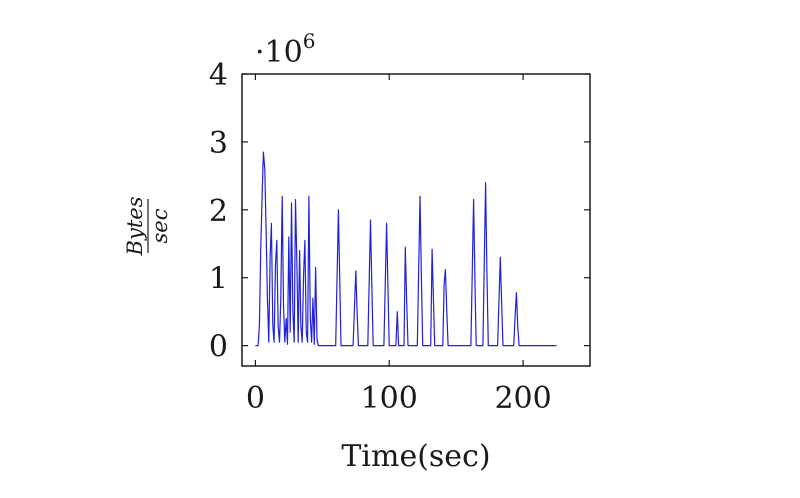 This screenshot has width=800, height=498. I want to click on y-tick-label: 4, so click(218, 75).